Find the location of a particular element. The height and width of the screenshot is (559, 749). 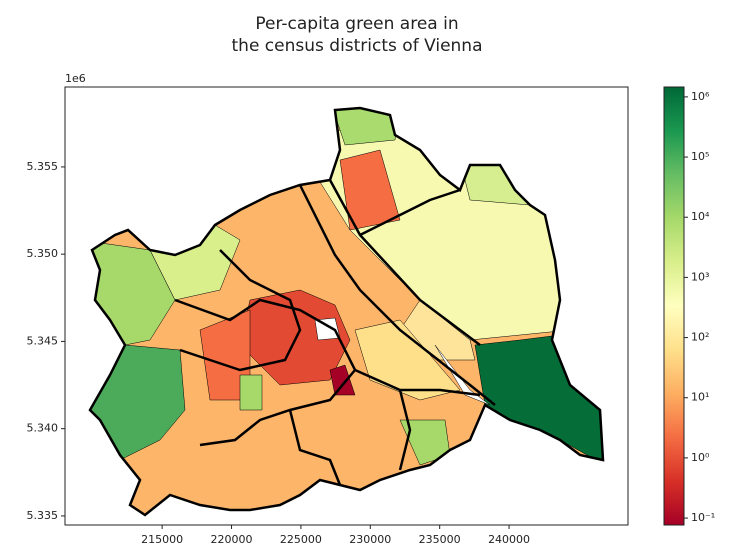

title: the census districts of Vienna is located at coordinates (357, 46).